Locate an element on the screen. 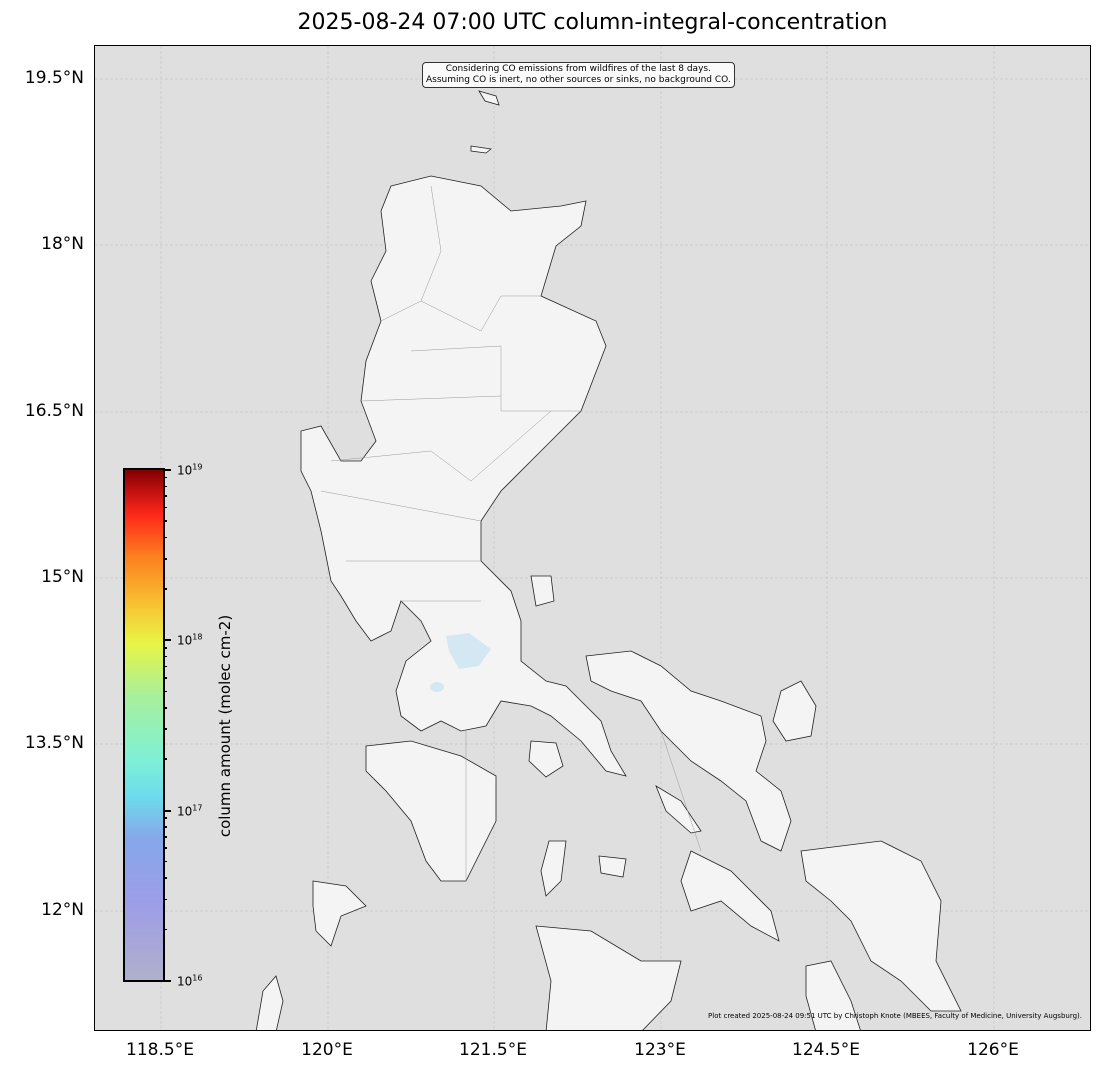 The image size is (1106, 1075). calamian is located at coordinates (339, 913).